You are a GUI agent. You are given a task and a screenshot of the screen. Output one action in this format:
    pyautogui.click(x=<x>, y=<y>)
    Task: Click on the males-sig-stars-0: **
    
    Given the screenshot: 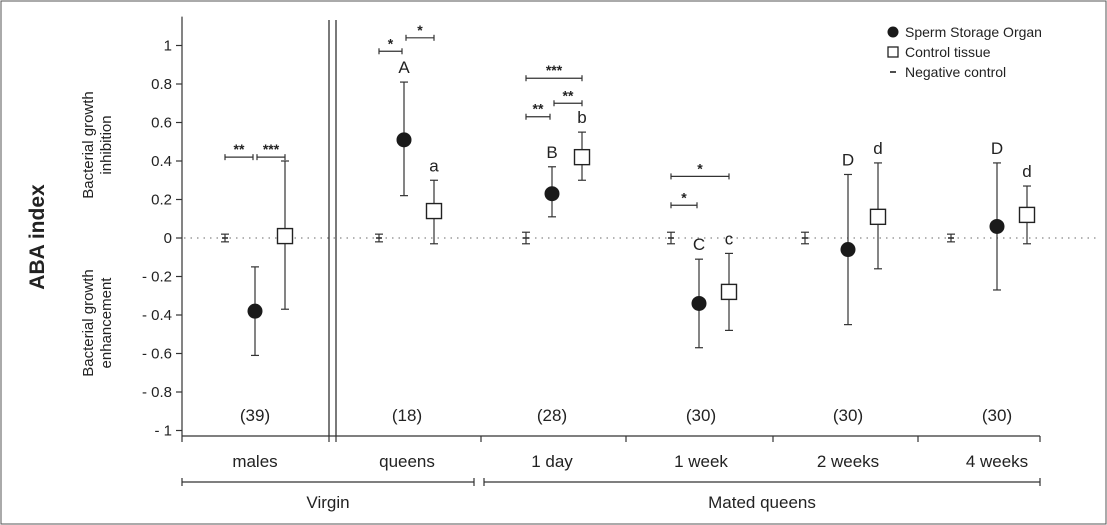 What is the action you would take?
    pyautogui.click(x=239, y=149)
    